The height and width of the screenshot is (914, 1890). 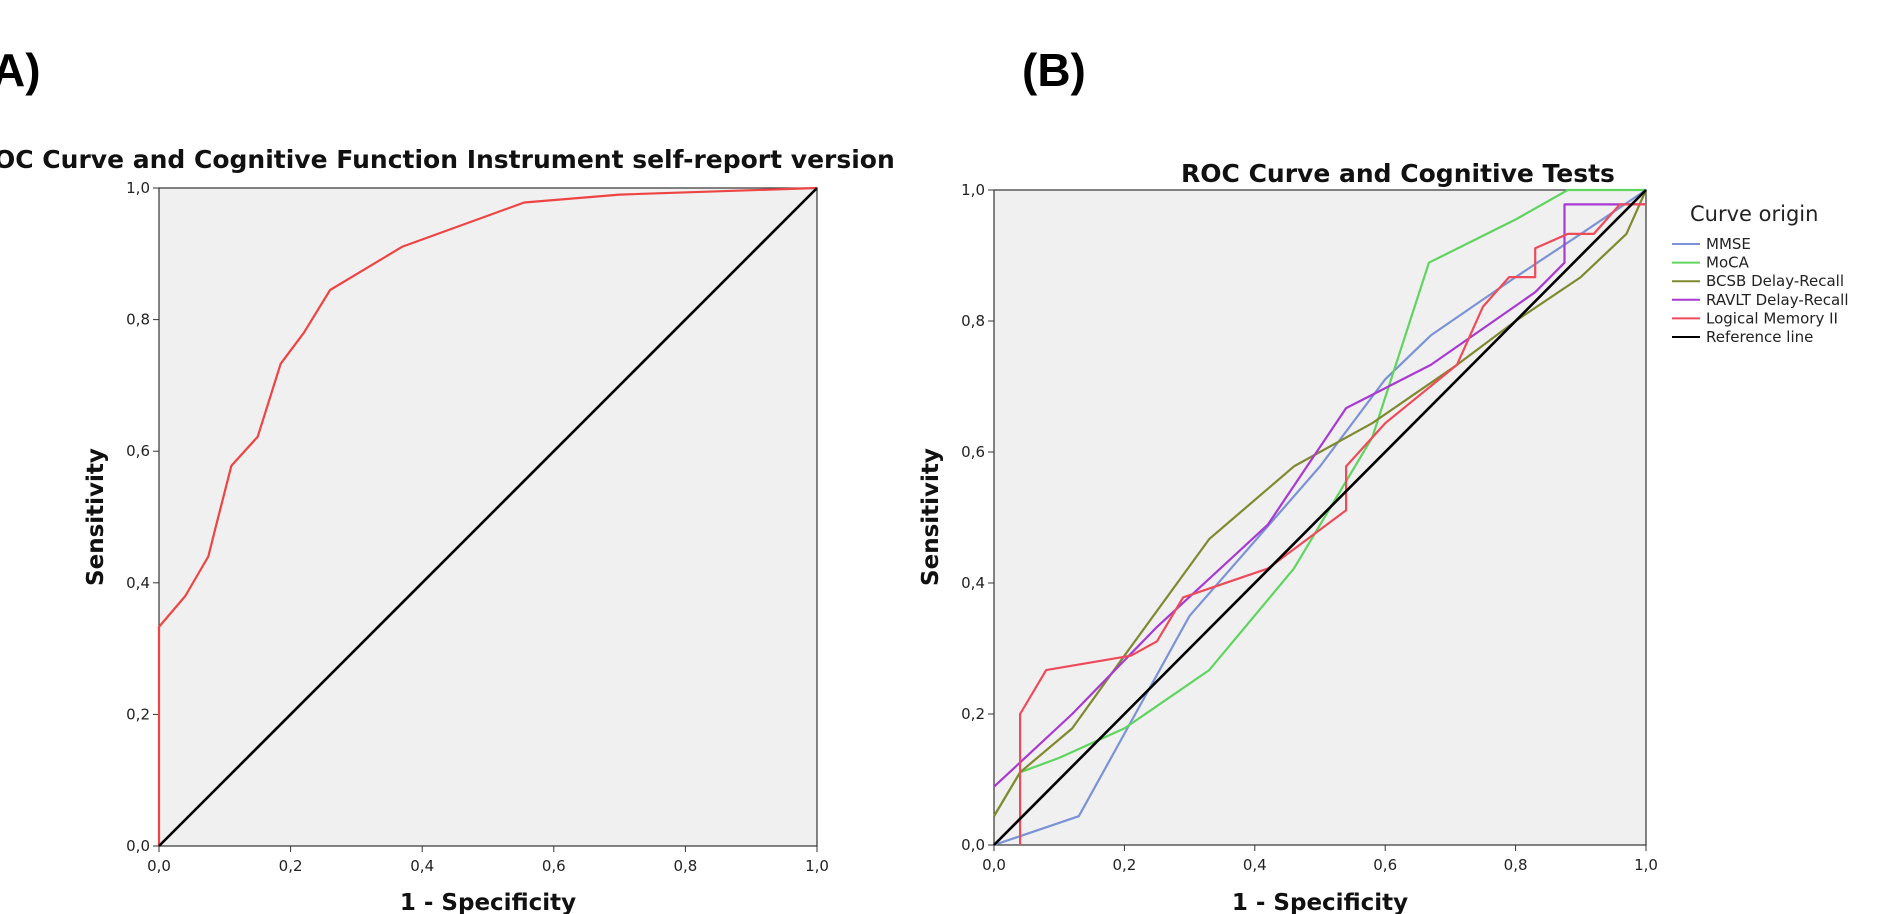 What do you see at coordinates (1054, 70) in the screenshot?
I see `panel-label: (B)` at bounding box center [1054, 70].